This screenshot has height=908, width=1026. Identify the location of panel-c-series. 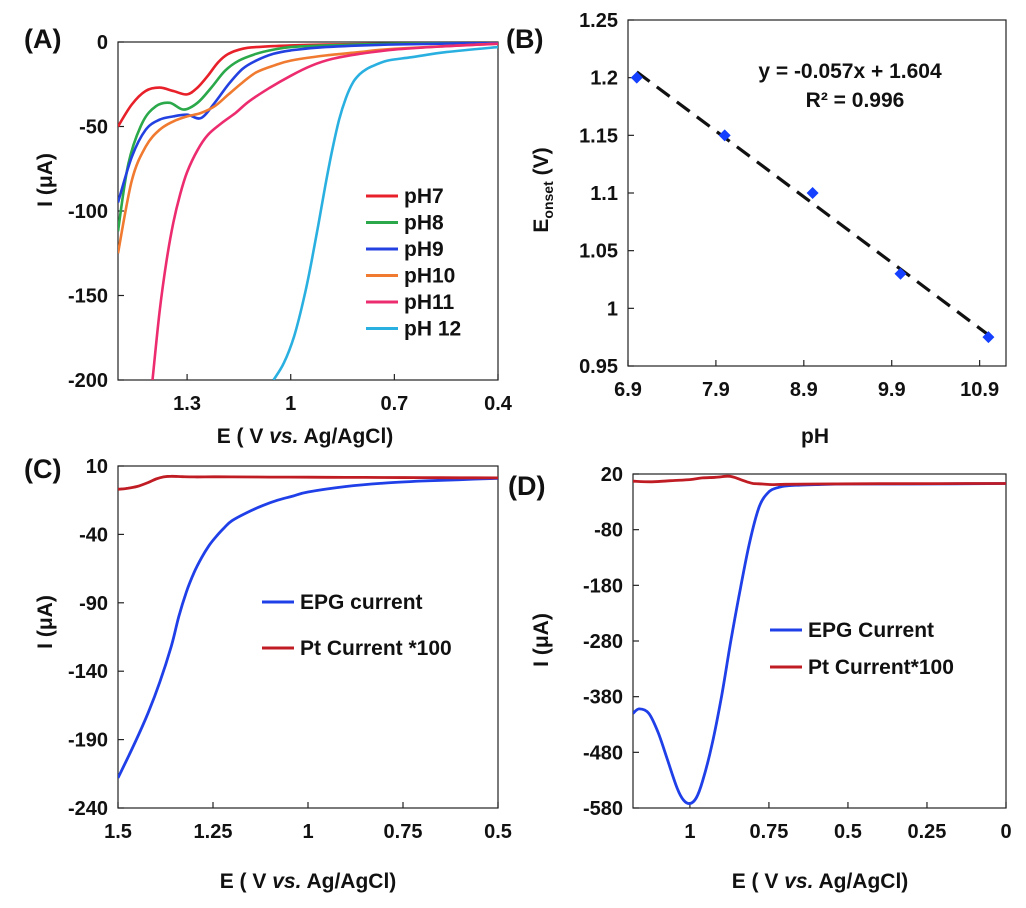
(308, 626).